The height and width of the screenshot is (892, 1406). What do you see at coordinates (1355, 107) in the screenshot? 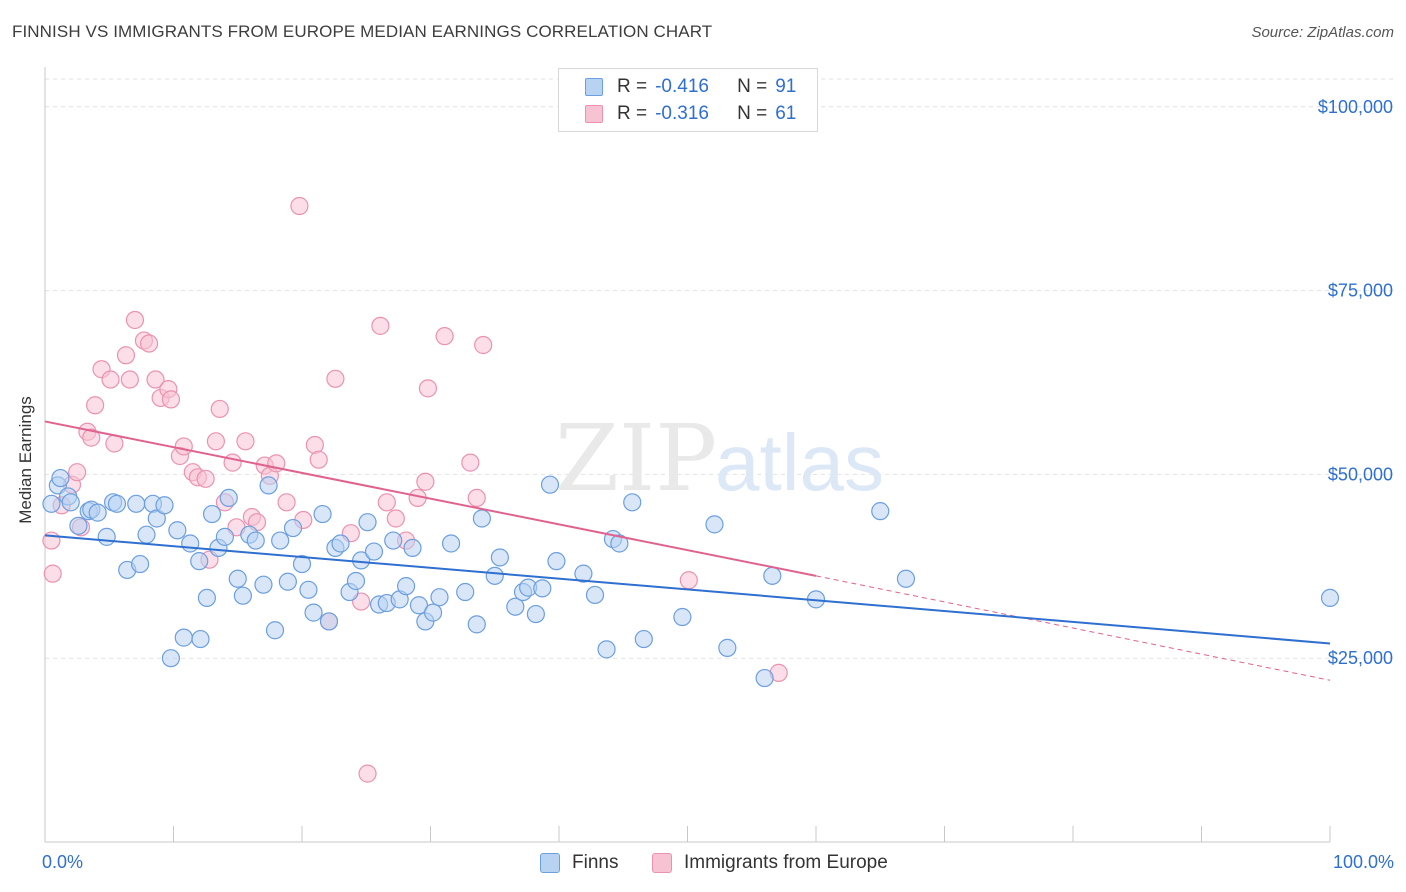
I see `y-tick-label: $100,000` at bounding box center [1355, 107].